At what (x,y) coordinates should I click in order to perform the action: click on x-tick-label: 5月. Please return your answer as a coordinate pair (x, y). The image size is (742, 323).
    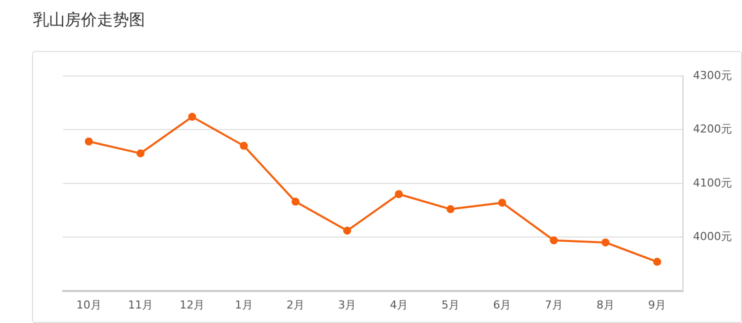
    Looking at the image, I should click on (451, 305).